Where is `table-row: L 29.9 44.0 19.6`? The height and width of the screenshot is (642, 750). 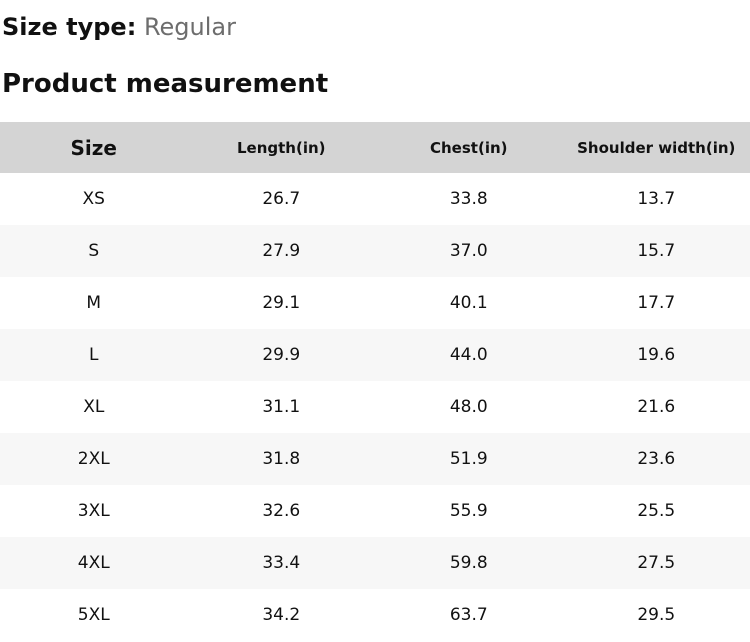 table-row: L 29.9 44.0 19.6 is located at coordinates (375, 355).